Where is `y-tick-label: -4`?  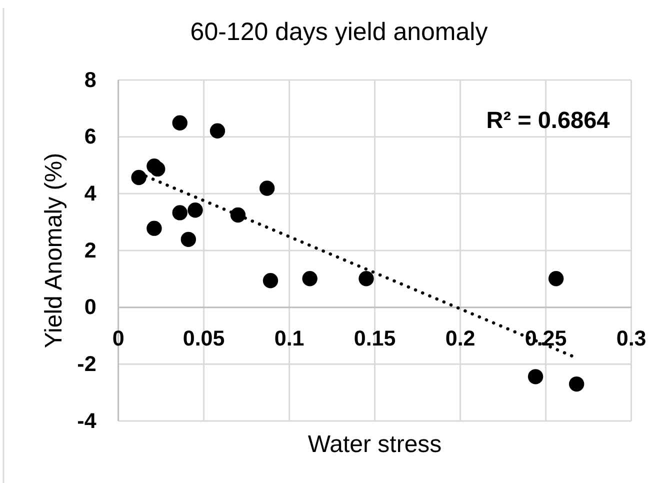
y-tick-label: -4 is located at coordinates (86, 420).